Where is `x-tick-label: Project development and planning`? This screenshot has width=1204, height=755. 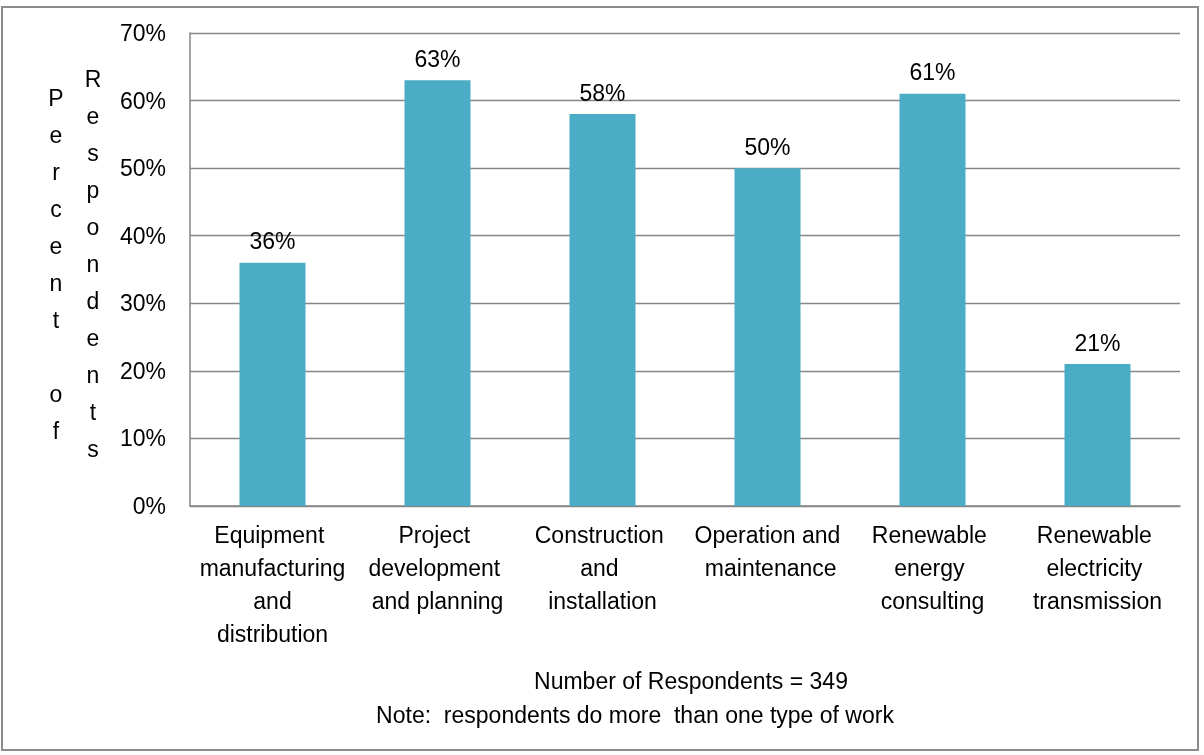
x-tick-label: Project development and planning is located at coordinates (437, 567).